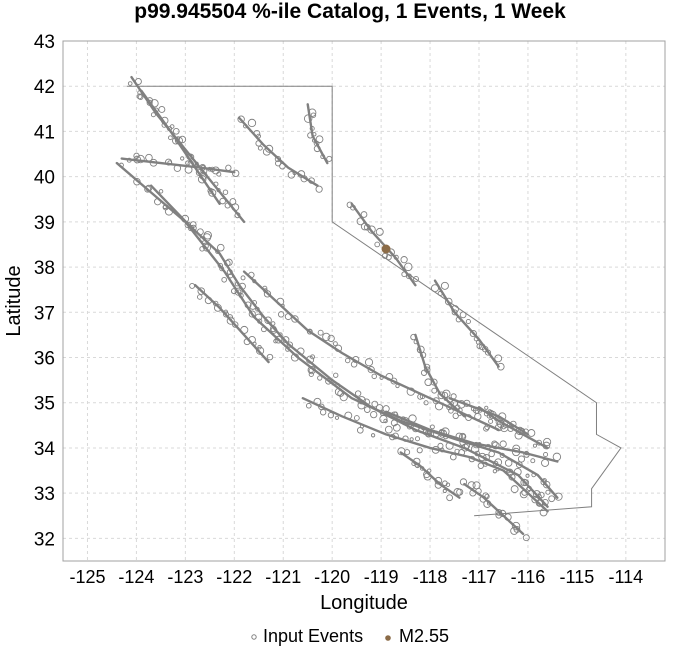 The height and width of the screenshot is (654, 700). What do you see at coordinates (430, 577) in the screenshot?
I see `x-tick-label: -118` at bounding box center [430, 577].